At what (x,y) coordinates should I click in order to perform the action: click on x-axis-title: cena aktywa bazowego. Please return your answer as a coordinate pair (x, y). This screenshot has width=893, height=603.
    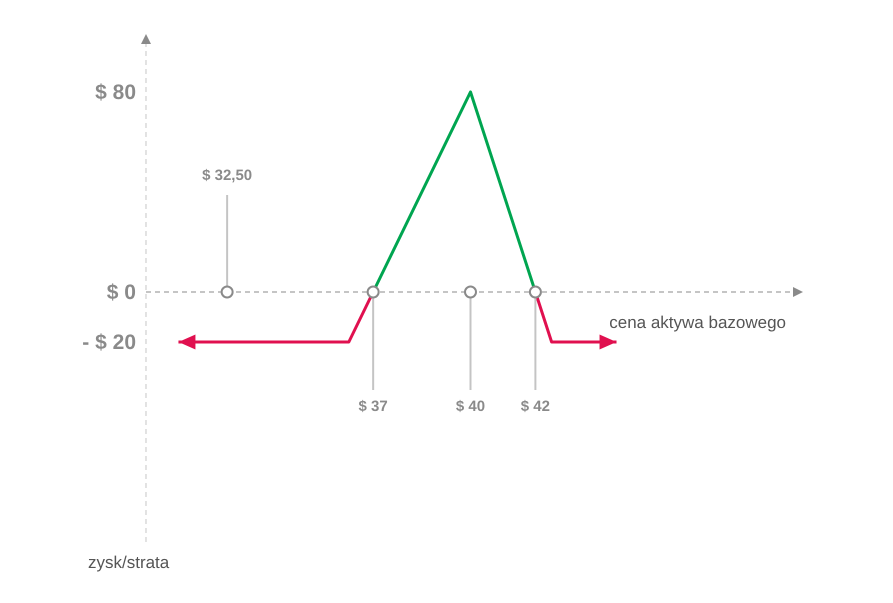
    Looking at the image, I should click on (697, 322).